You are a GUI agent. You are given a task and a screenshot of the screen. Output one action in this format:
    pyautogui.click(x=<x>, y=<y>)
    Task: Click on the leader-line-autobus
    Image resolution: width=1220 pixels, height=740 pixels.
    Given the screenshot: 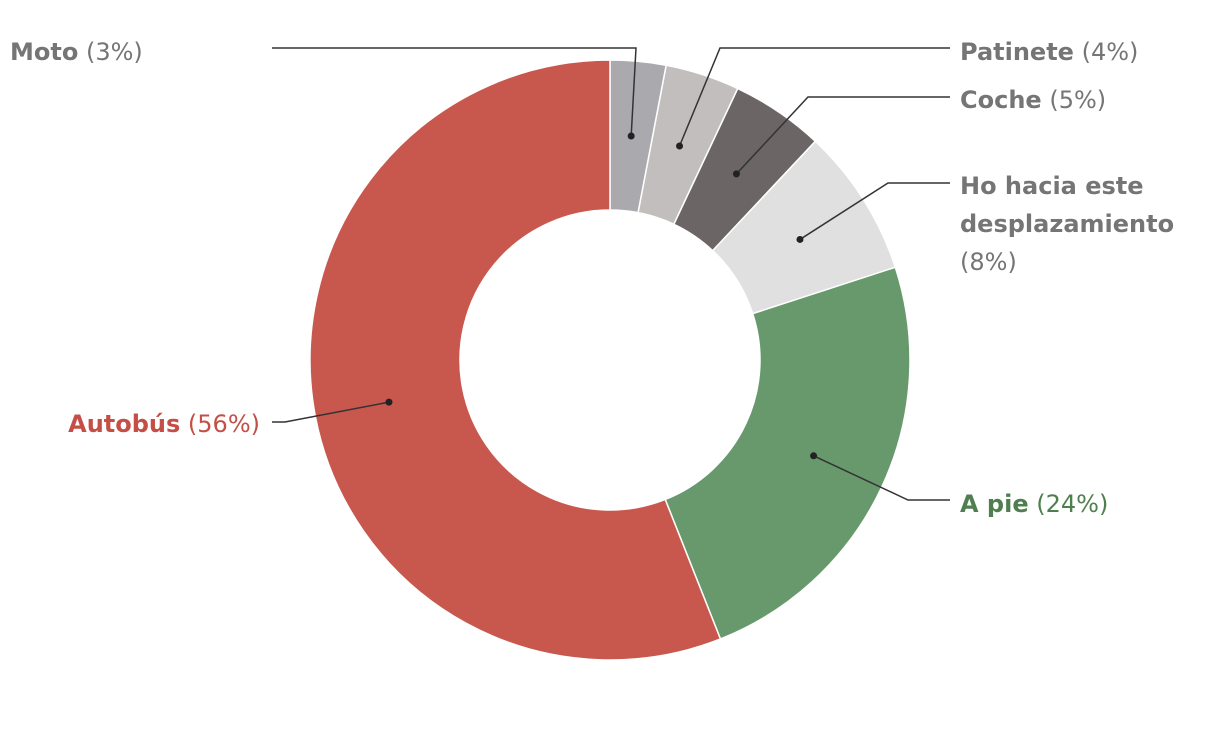 What is the action you would take?
    pyautogui.click(x=331, y=412)
    